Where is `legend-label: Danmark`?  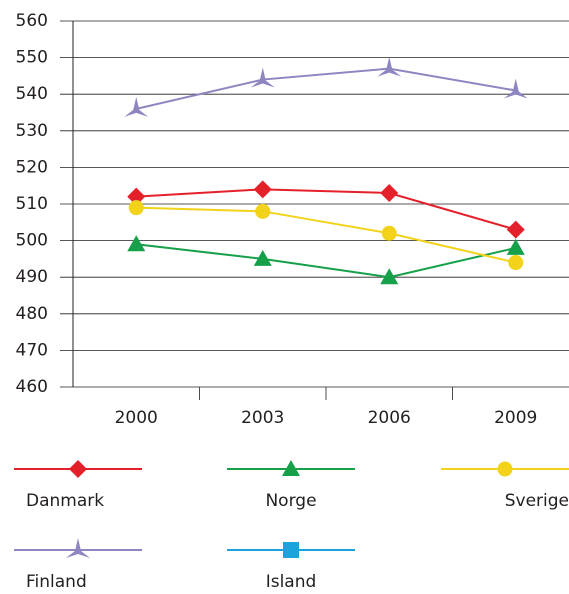 legend-label: Danmark is located at coordinates (65, 501).